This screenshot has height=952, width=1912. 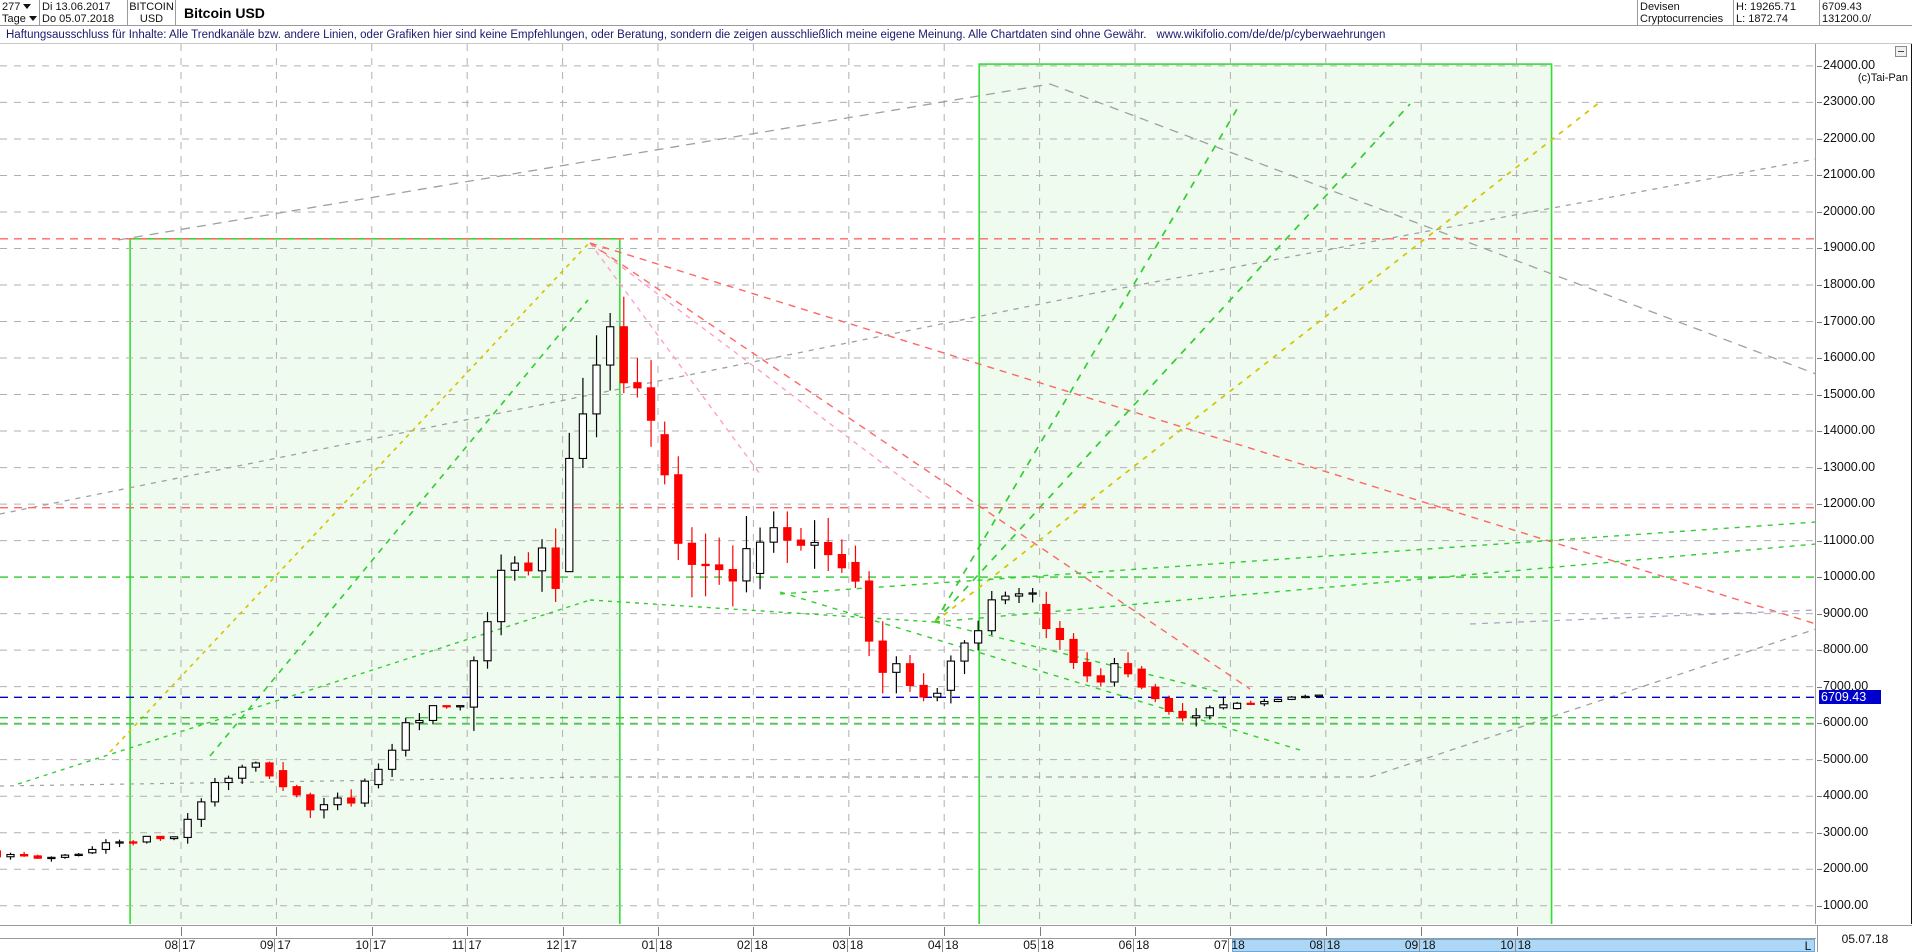 I want to click on scale-mode-label: L, so click(x=1808, y=945).